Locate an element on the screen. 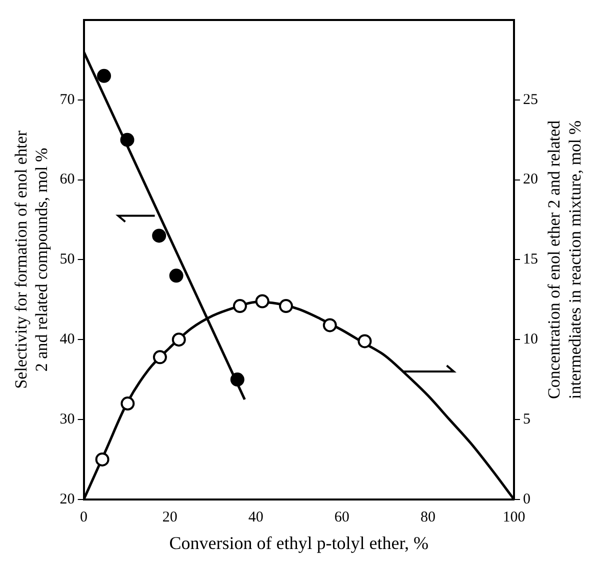 The height and width of the screenshot is (567, 597). x-tick-label: 40 is located at coordinates (256, 517).